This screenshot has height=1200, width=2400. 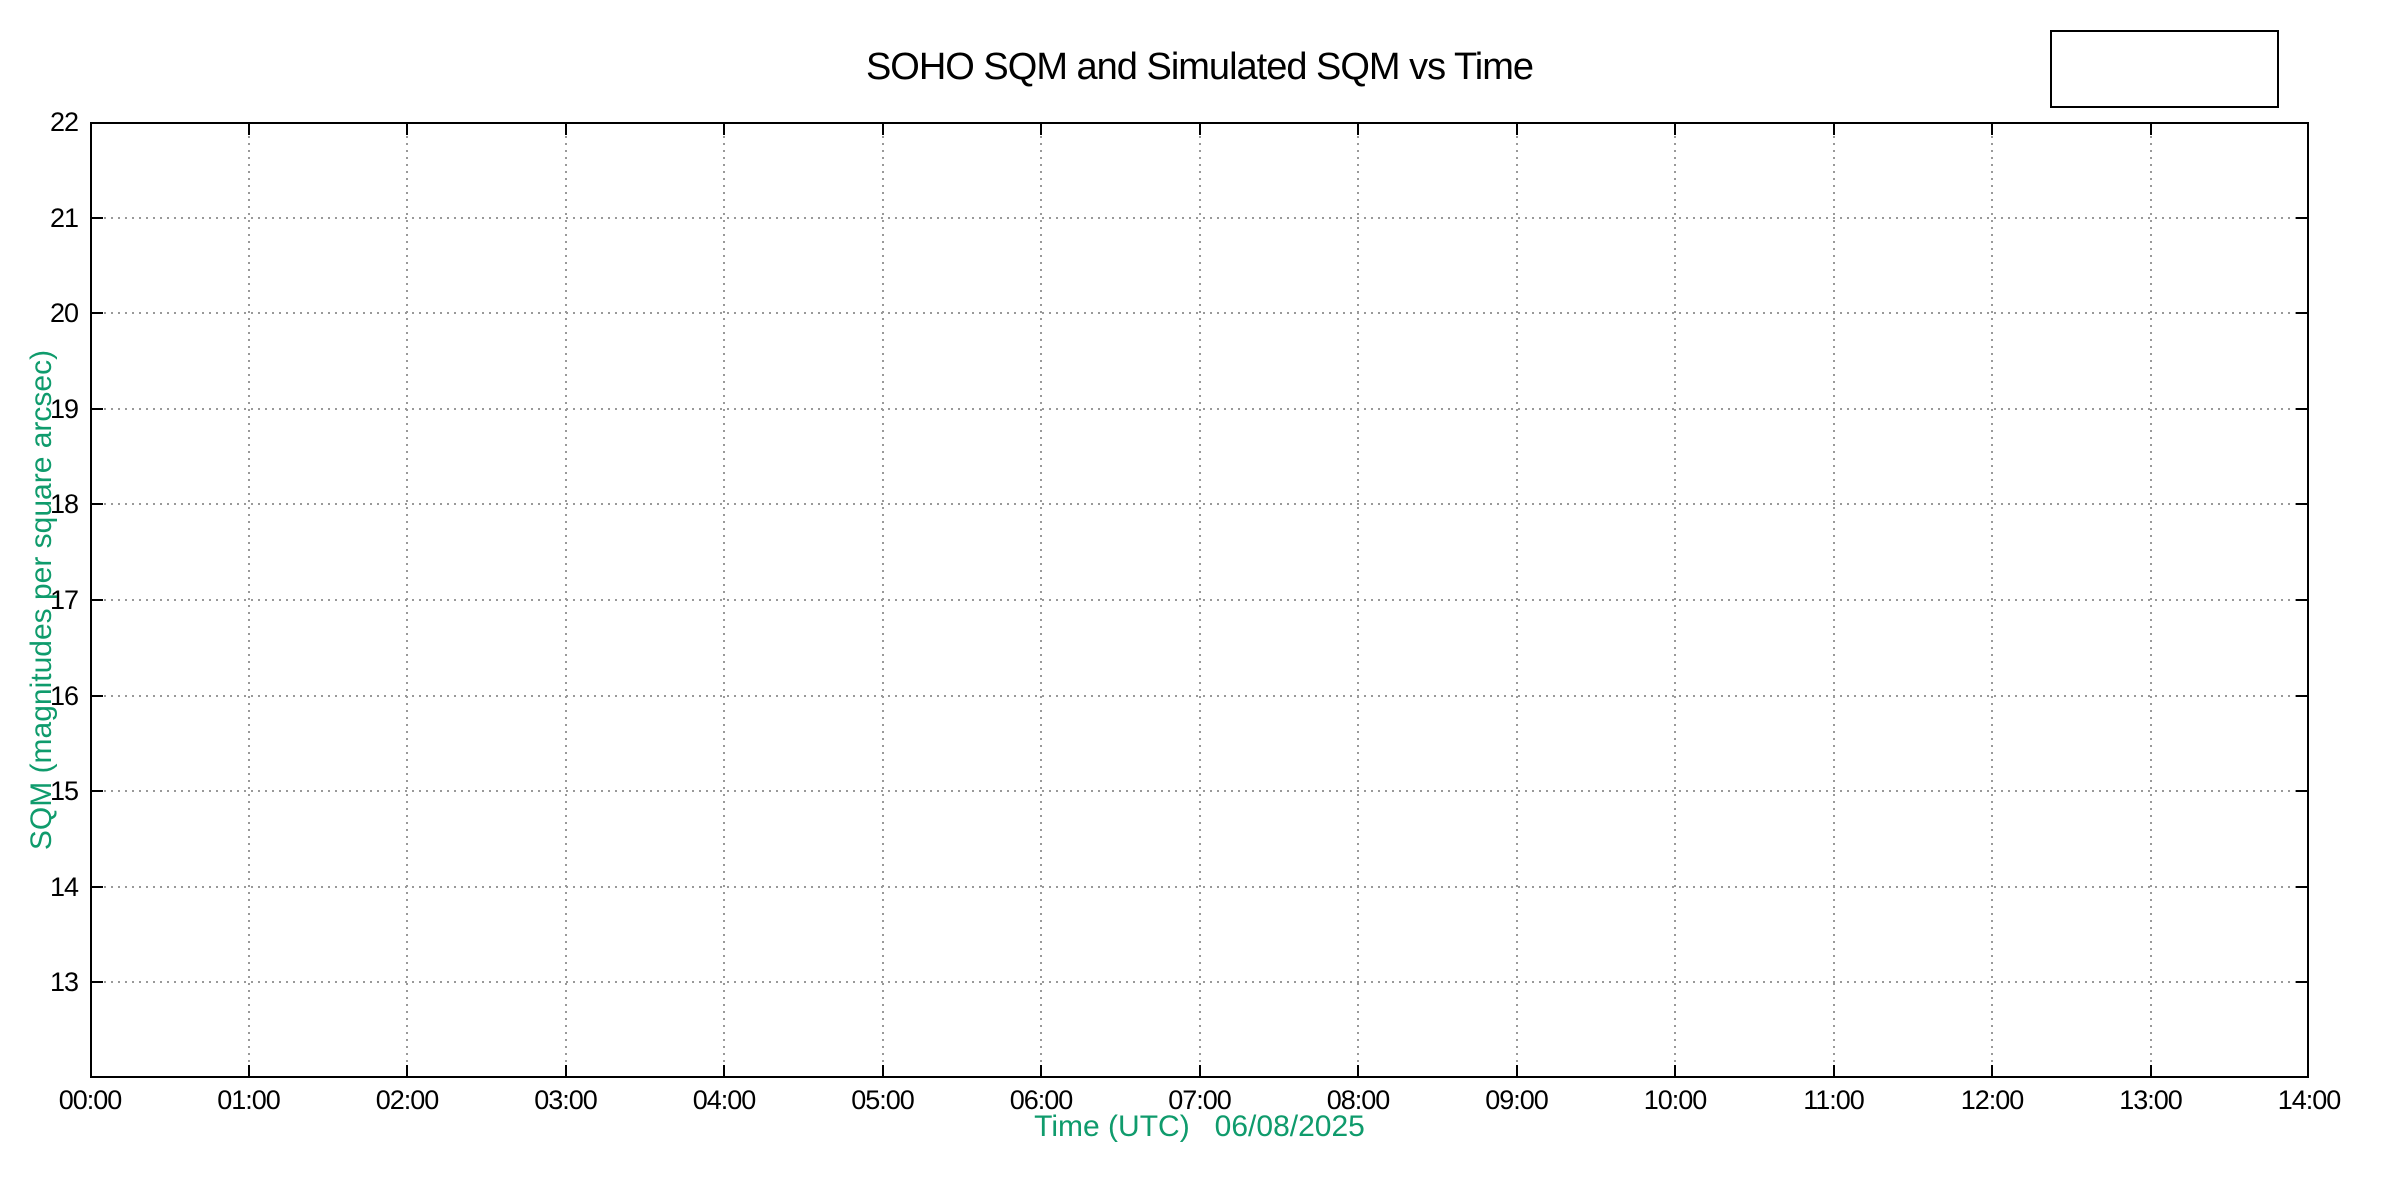 I want to click on x-axis-label: Time (UTC) 06/08/2025, so click(x=1199, y=1126).